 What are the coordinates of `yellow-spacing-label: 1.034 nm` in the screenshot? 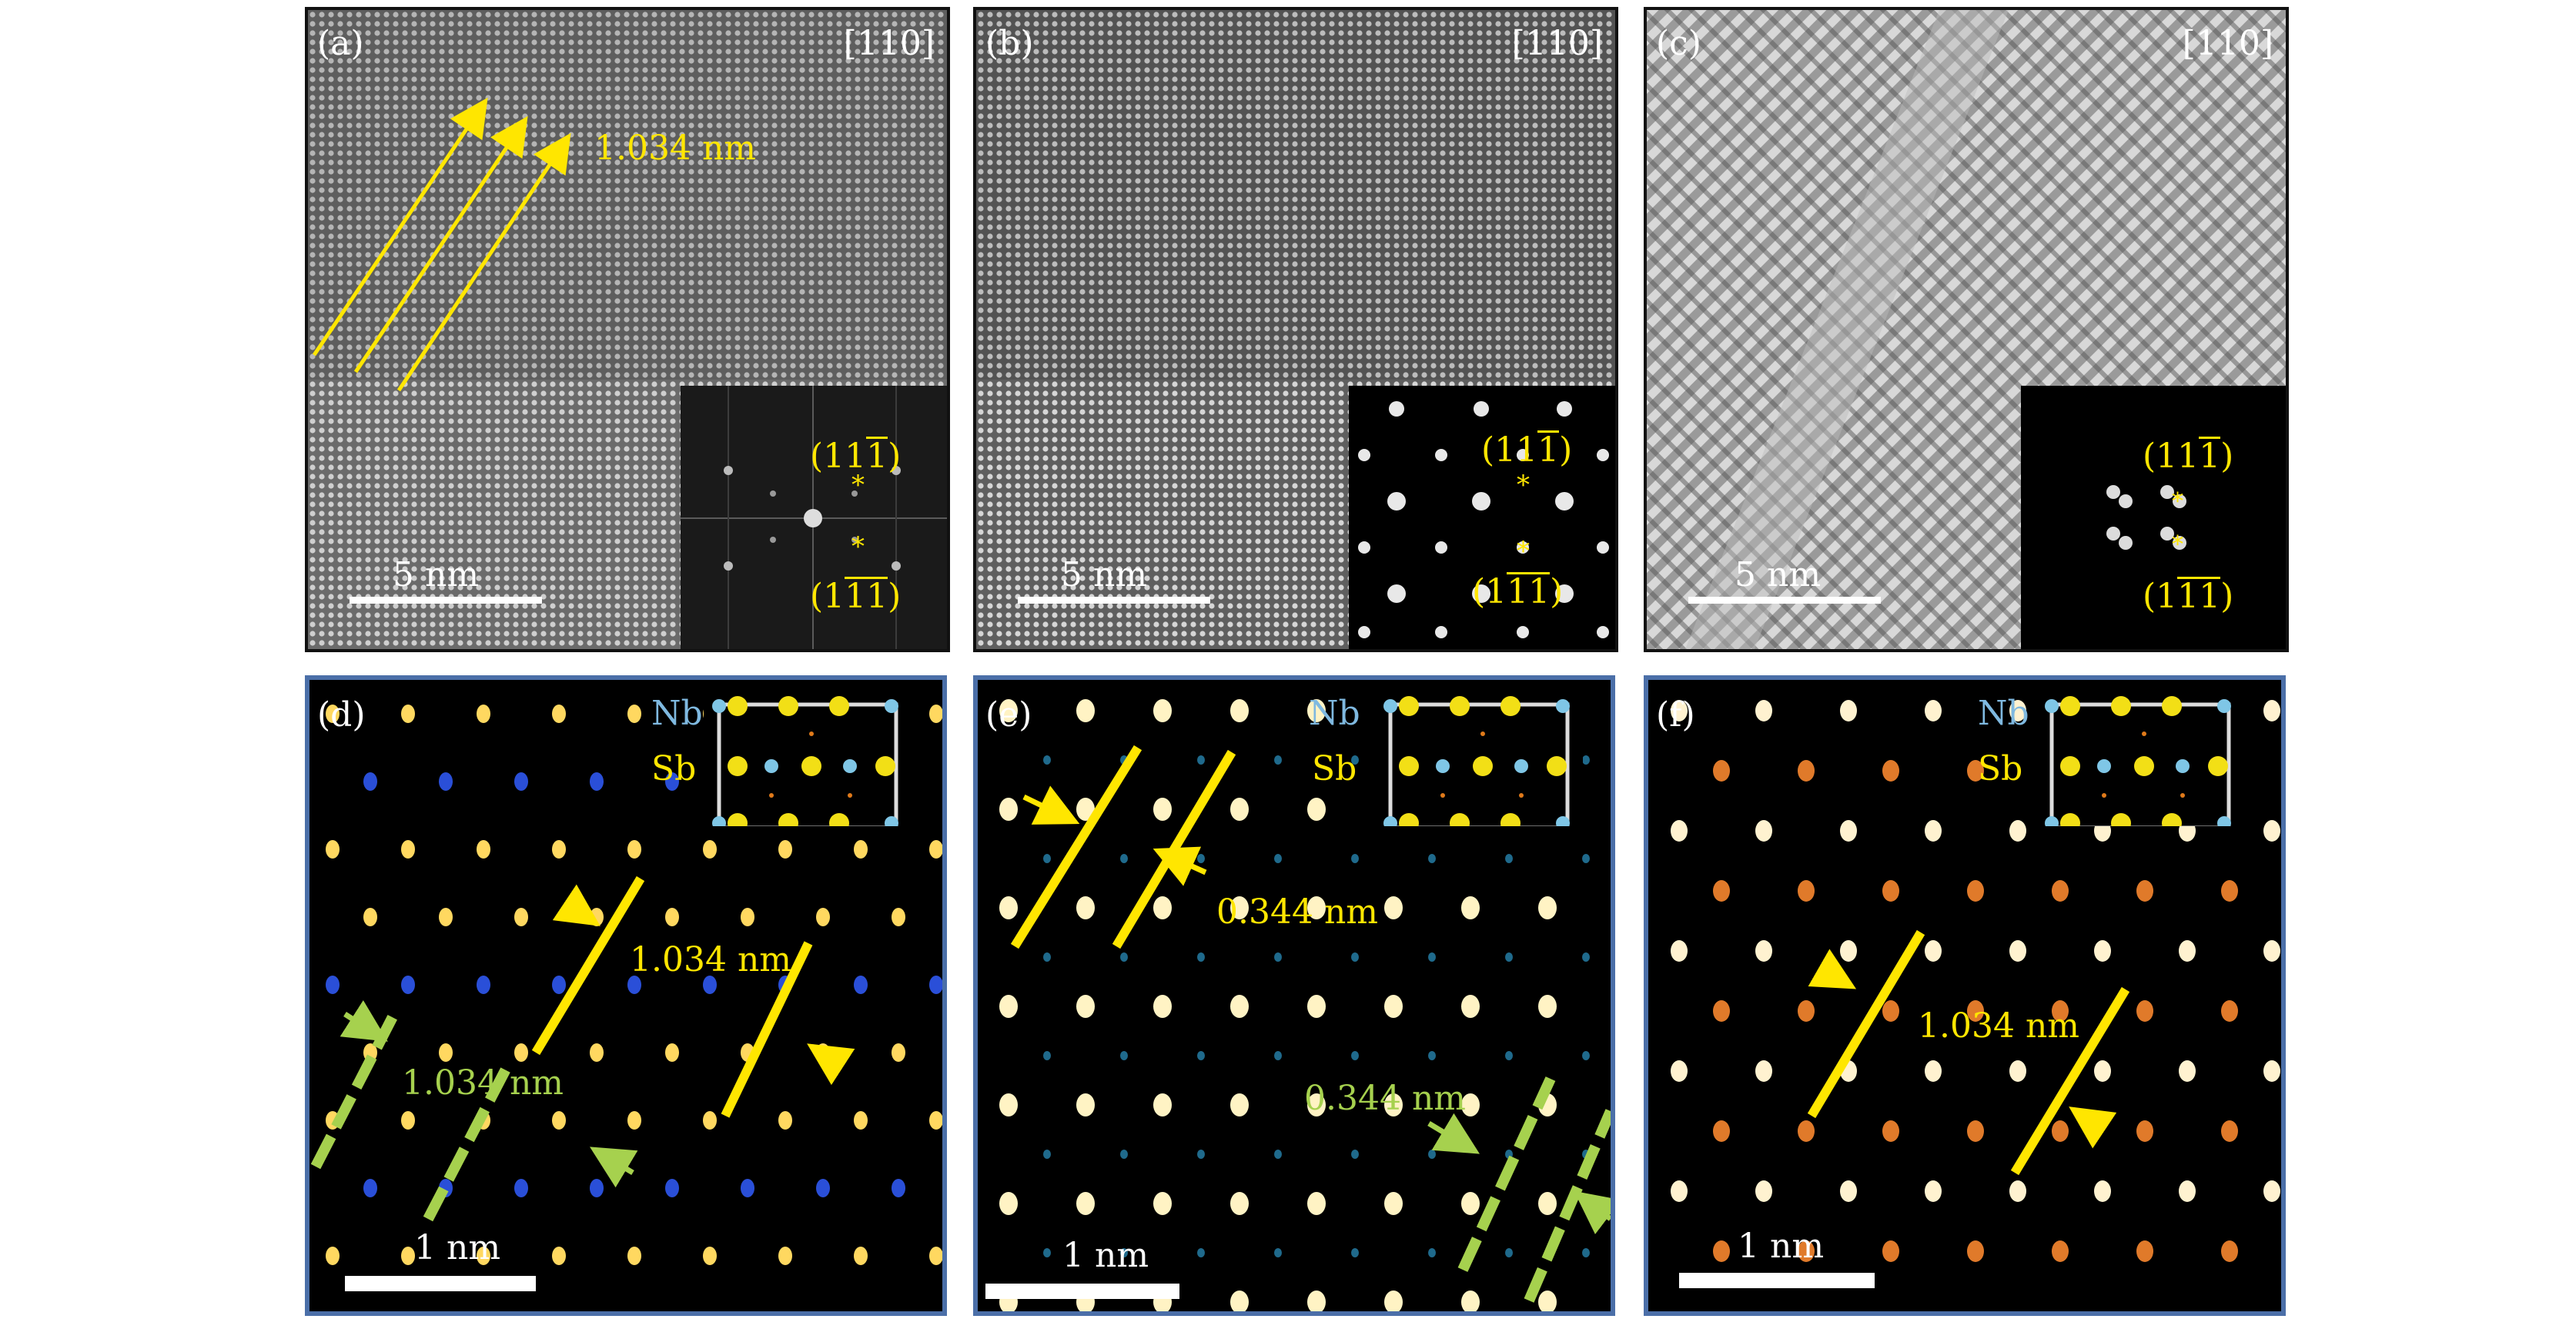 It's located at (711, 959).